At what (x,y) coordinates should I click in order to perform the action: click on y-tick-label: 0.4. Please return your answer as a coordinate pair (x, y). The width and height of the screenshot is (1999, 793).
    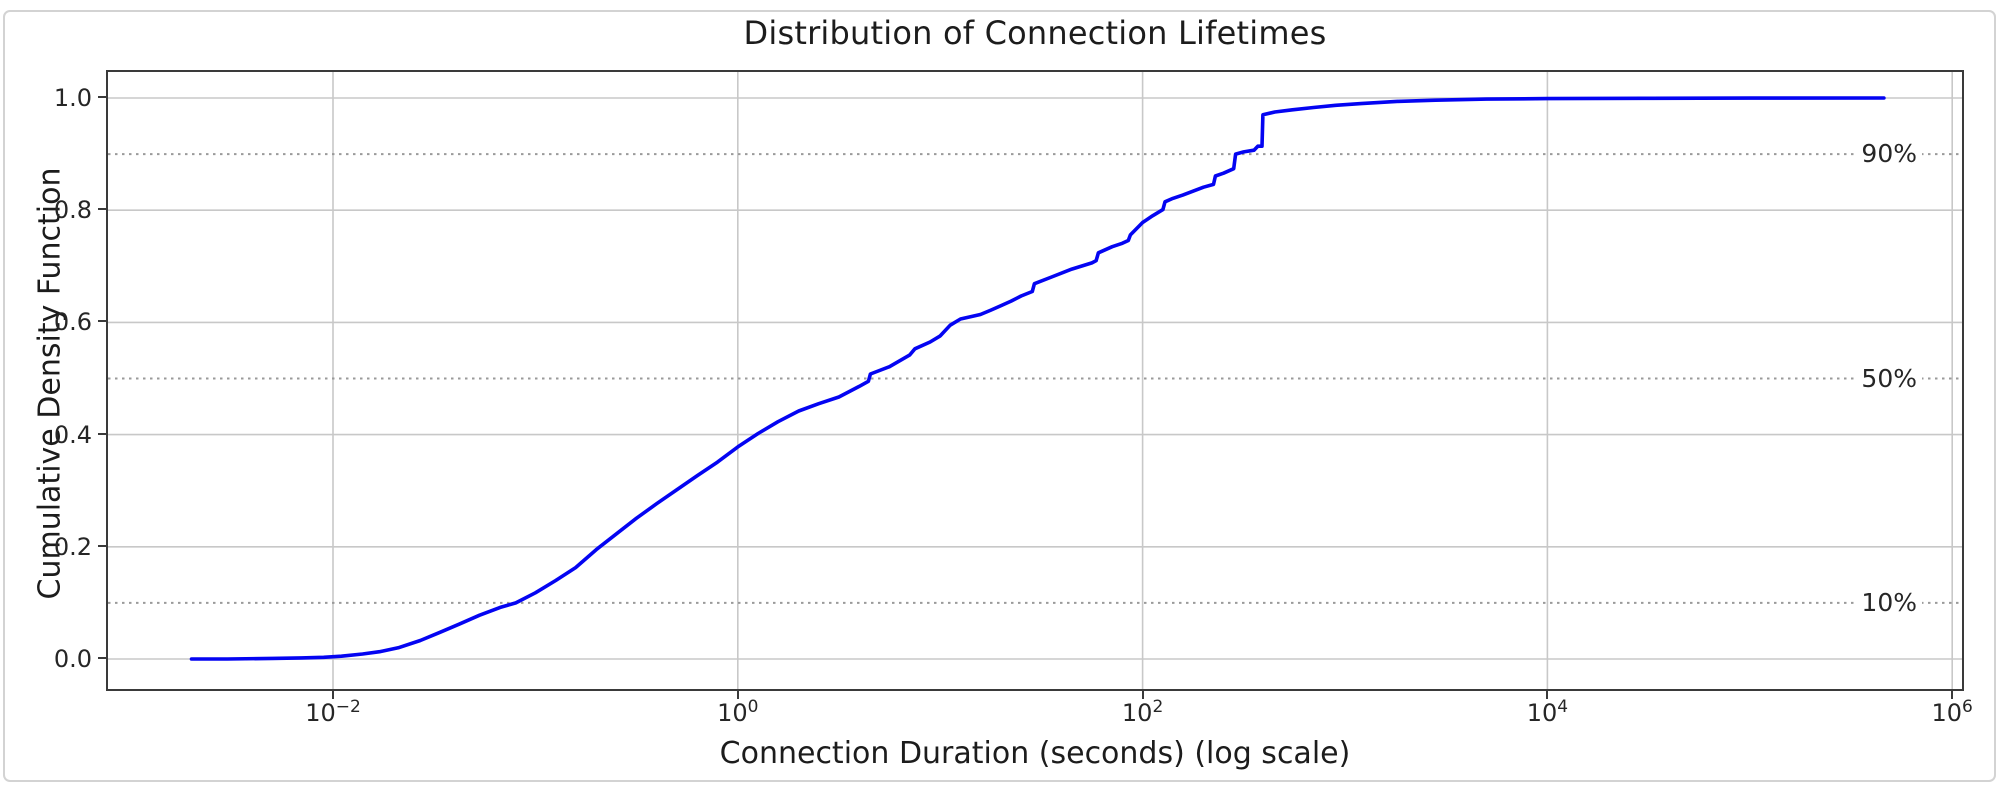
    Looking at the image, I should click on (72, 434).